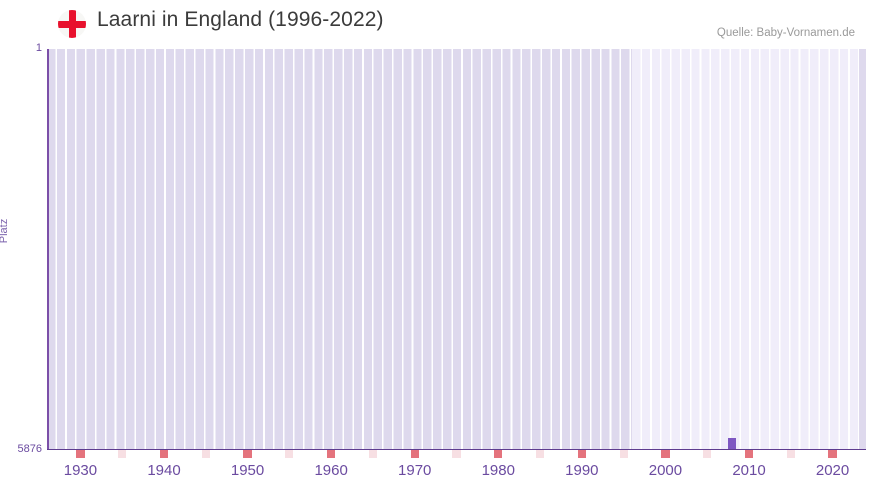 The image size is (873, 492). What do you see at coordinates (80, 470) in the screenshot?
I see `x-axis-tick-label: 1930` at bounding box center [80, 470].